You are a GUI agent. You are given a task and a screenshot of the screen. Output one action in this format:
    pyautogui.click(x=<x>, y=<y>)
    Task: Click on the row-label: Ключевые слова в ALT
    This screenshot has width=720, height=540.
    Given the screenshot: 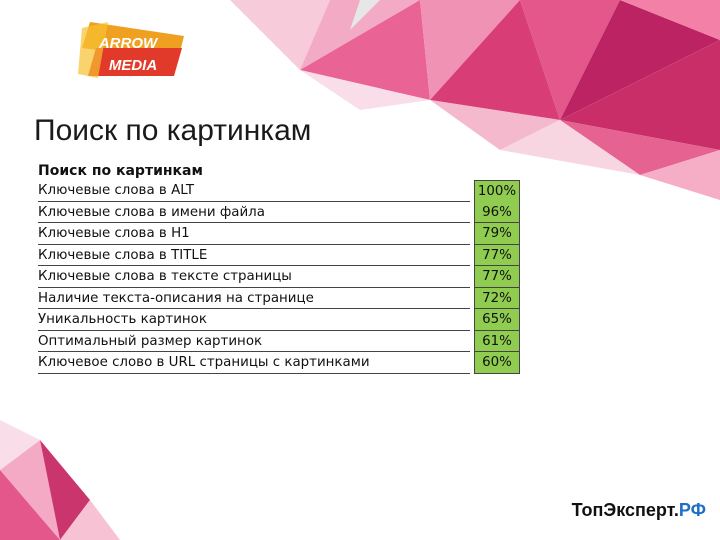 What is the action you would take?
    pyautogui.click(x=254, y=191)
    